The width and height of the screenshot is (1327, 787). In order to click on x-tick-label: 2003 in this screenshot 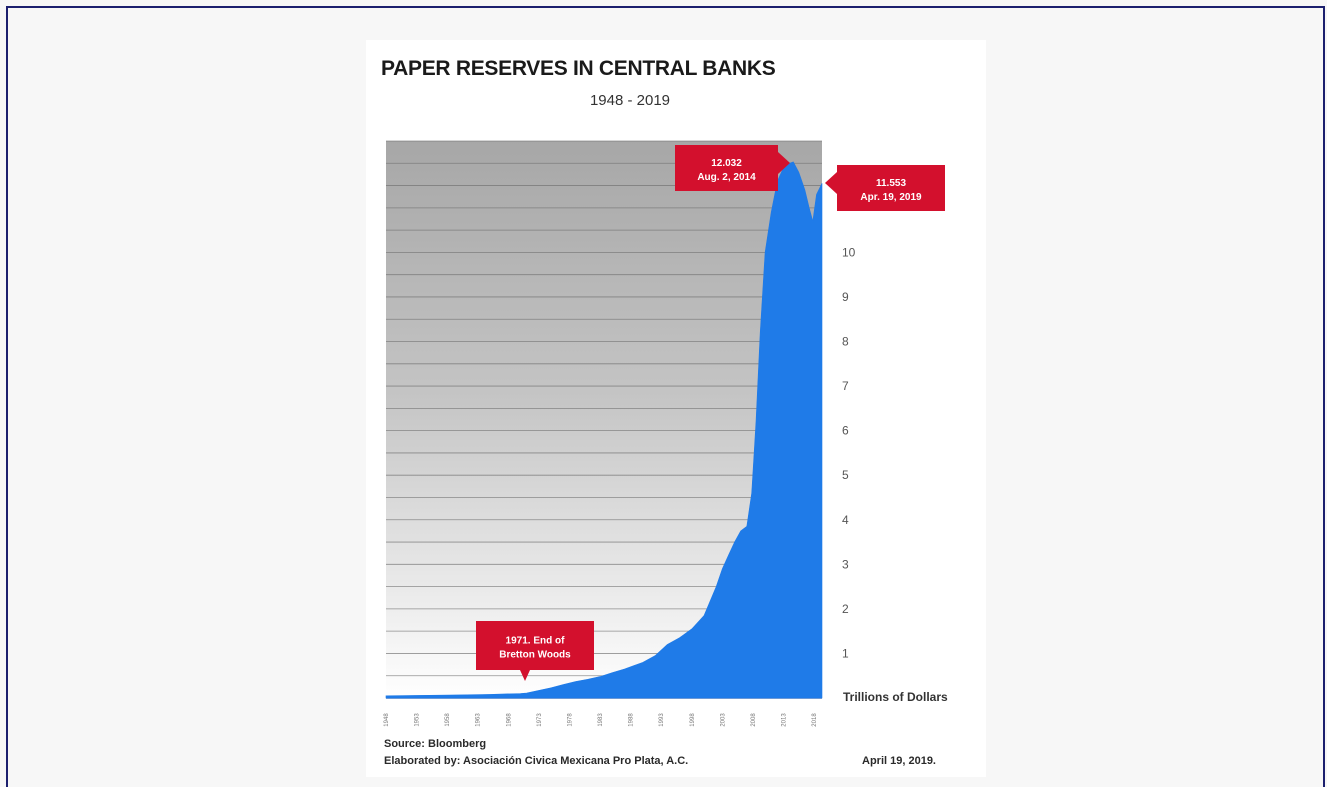, I will do `click(723, 720)`.